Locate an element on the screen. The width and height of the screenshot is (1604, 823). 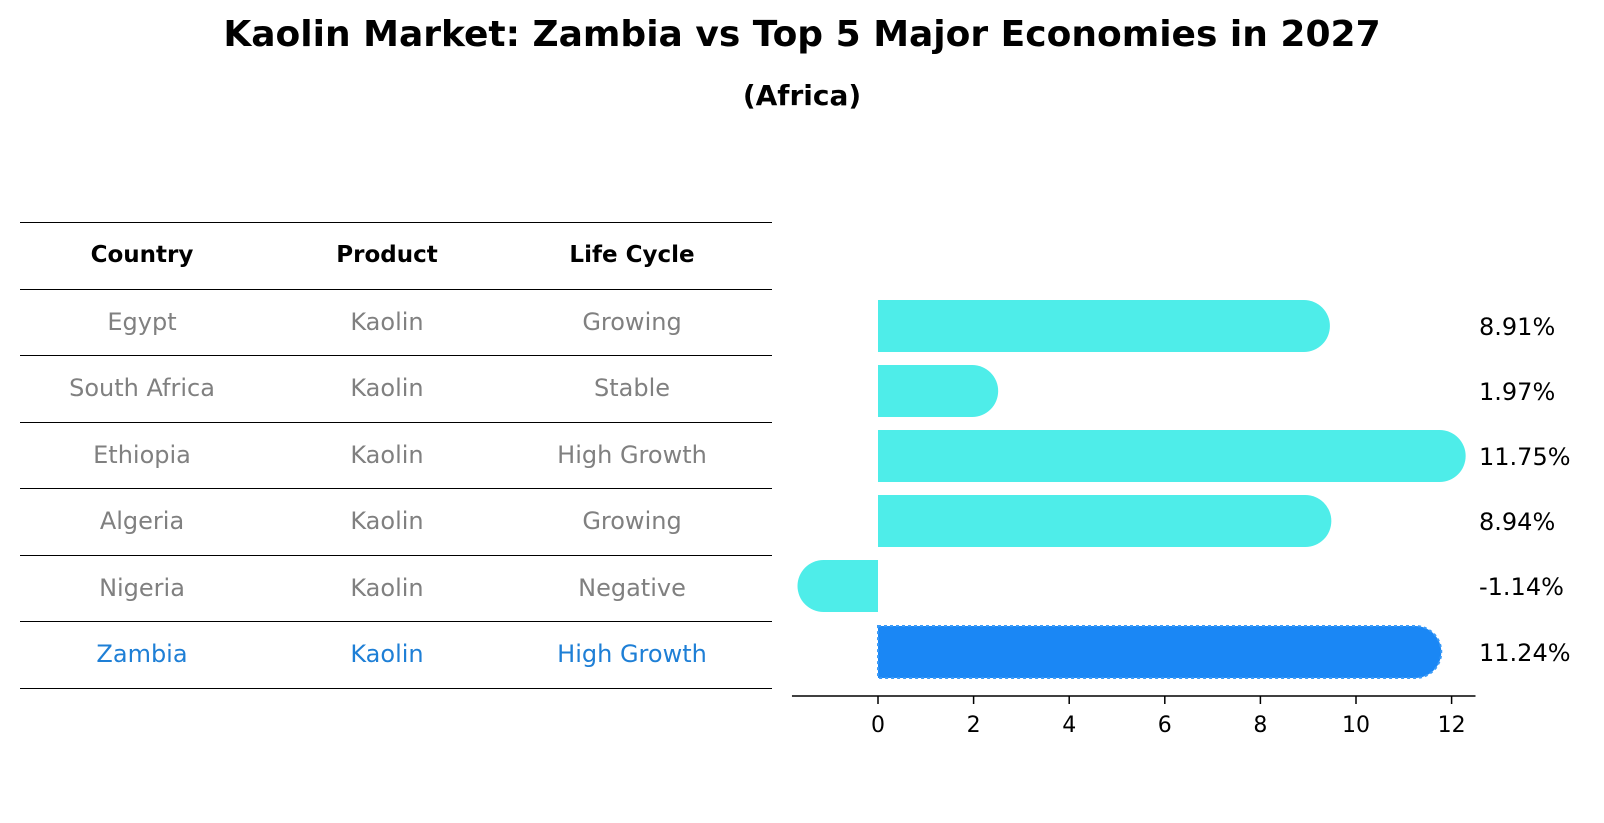
data-label: 8.91% is located at coordinates (1517, 327).